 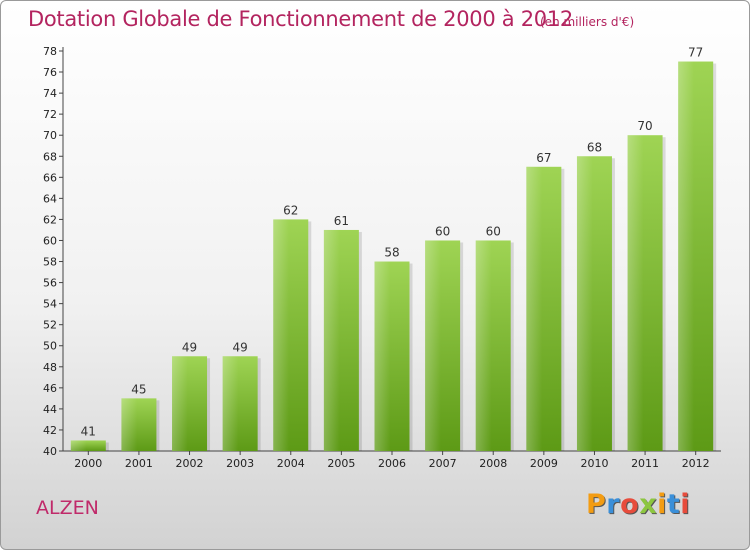 I want to click on y-tick-label: 78, so click(x=50, y=51).